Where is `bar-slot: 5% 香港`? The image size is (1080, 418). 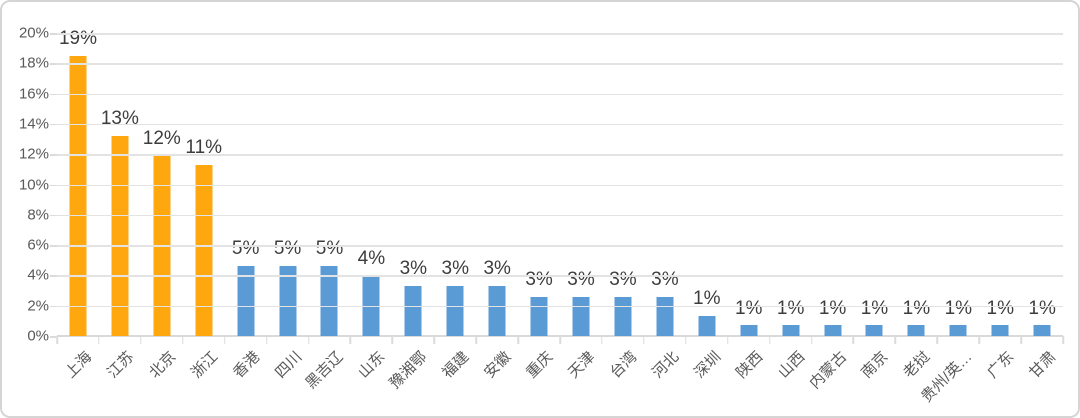
bar-slot: 5% 香港 is located at coordinates (246, 207).